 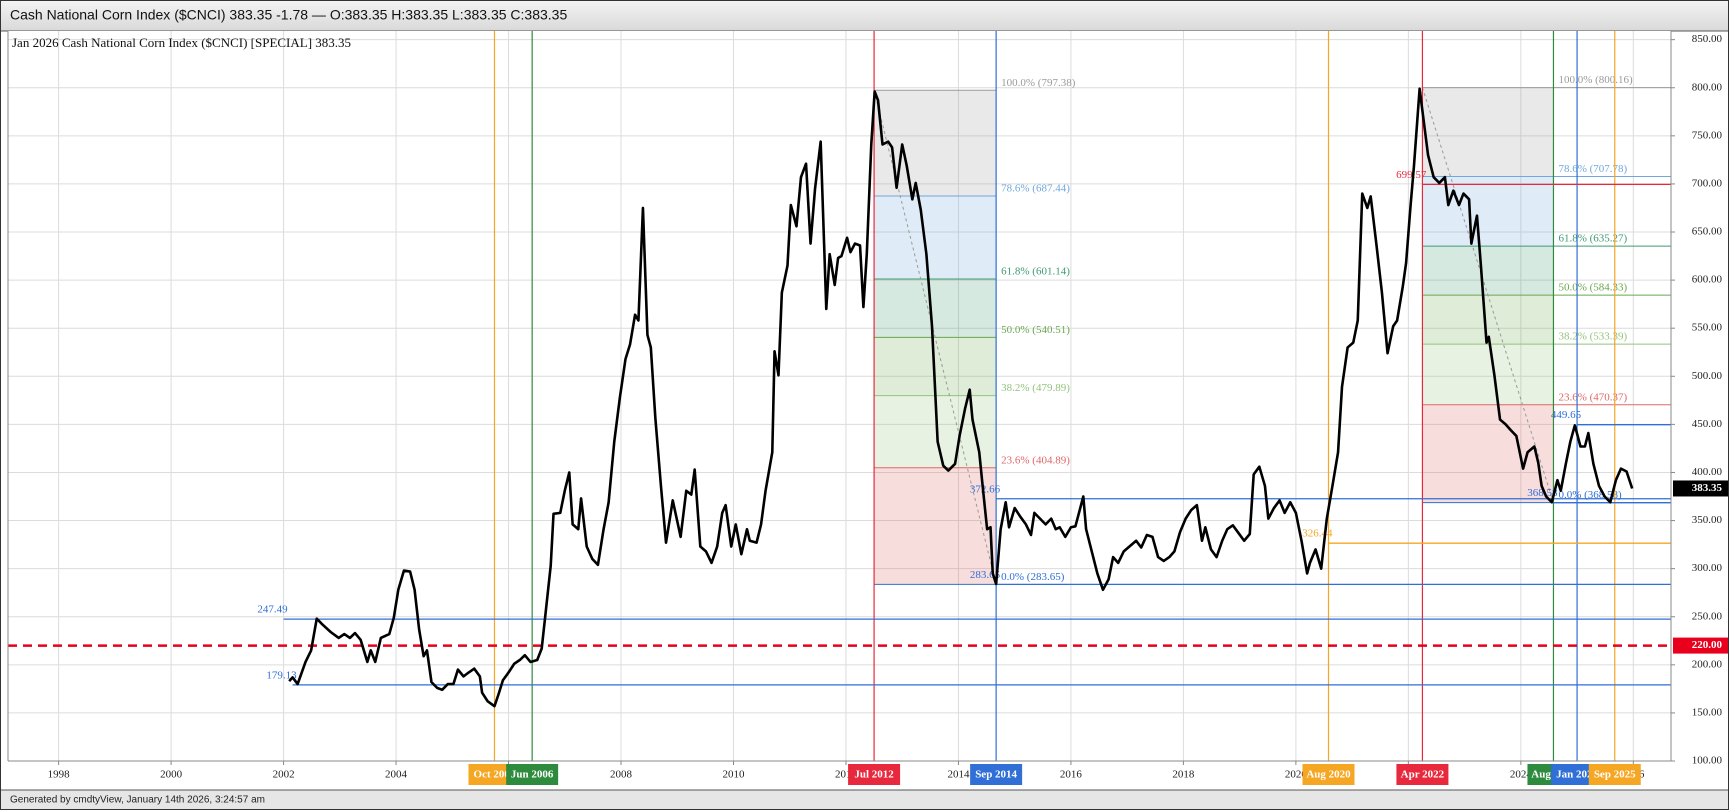 What do you see at coordinates (171, 775) in the screenshot?
I see `x-tick-label: 2000` at bounding box center [171, 775].